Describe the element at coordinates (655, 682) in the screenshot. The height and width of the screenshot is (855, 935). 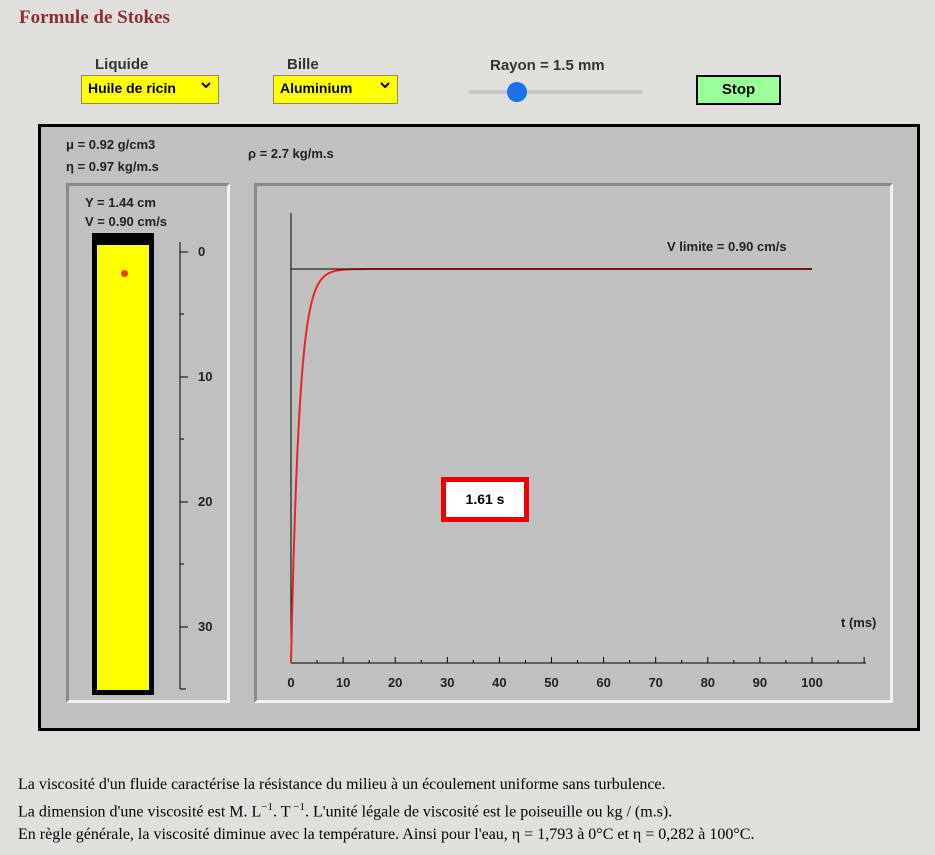
I see `x-tick-label: 70` at that location.